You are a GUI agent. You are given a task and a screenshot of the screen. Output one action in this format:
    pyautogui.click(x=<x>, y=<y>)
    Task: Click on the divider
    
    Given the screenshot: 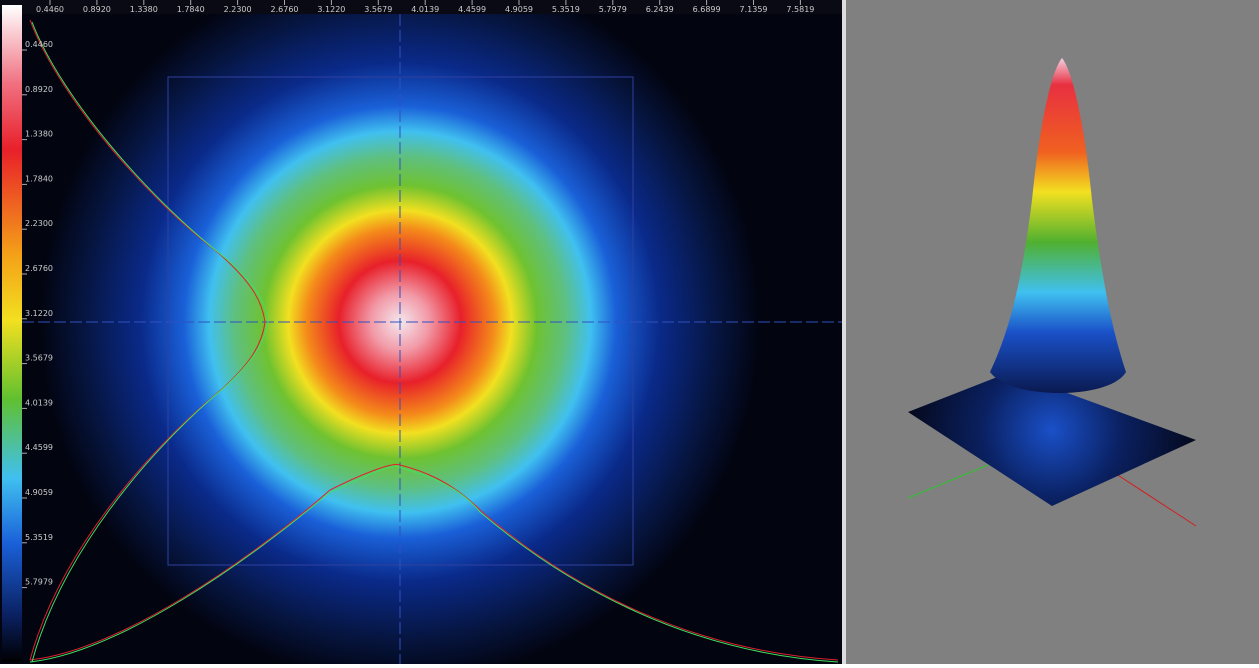 What is the action you would take?
    pyautogui.click(x=844, y=332)
    